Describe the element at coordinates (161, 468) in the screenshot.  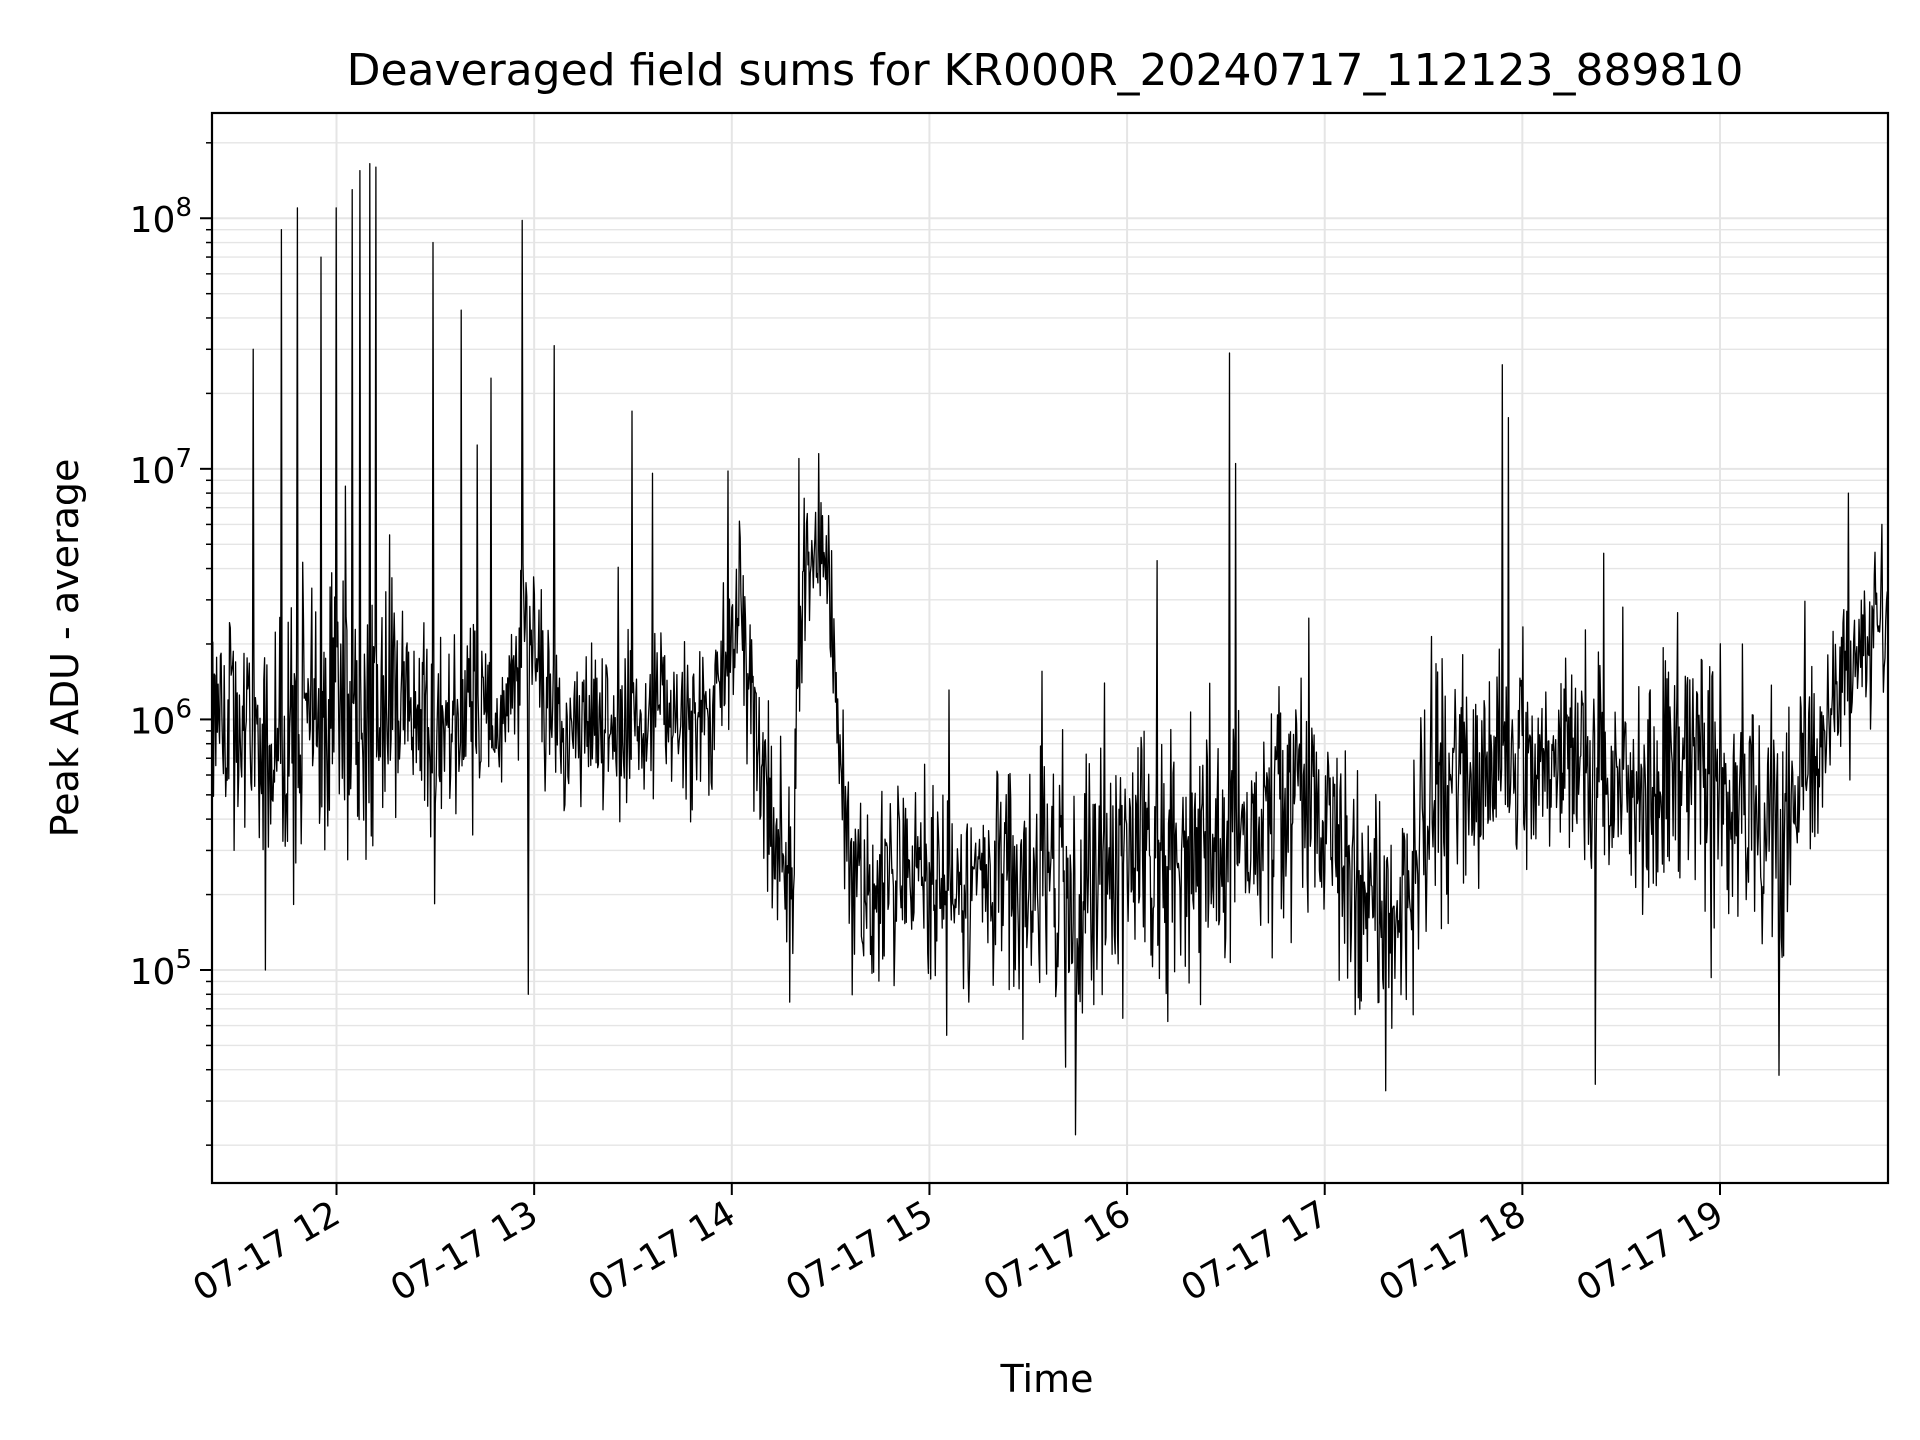
I see `y-tick-label: 10⁷` at that location.